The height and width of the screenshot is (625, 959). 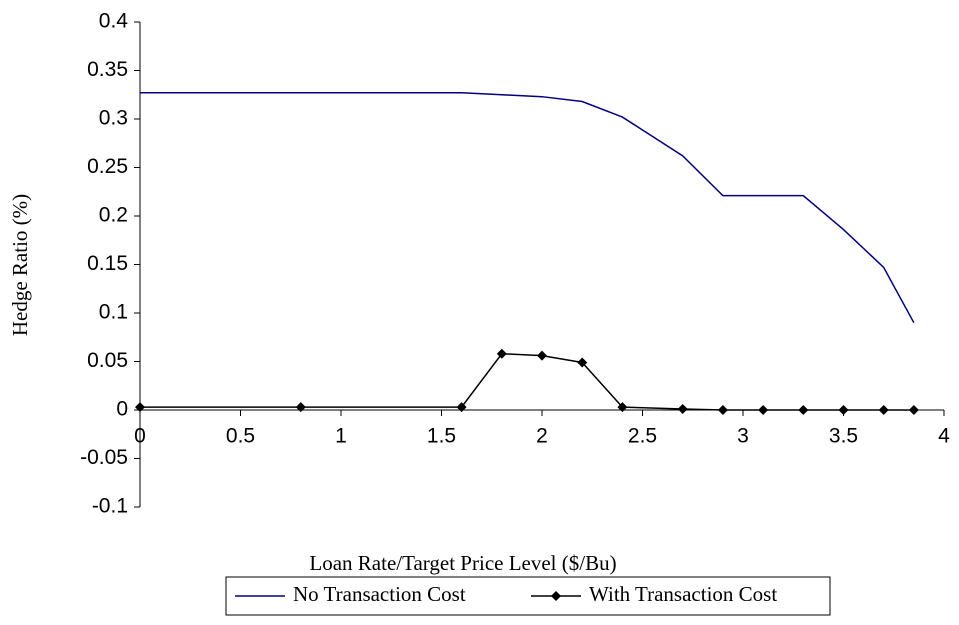 What do you see at coordinates (114, 21) in the screenshot?
I see `y-tick-label: 0.4` at bounding box center [114, 21].